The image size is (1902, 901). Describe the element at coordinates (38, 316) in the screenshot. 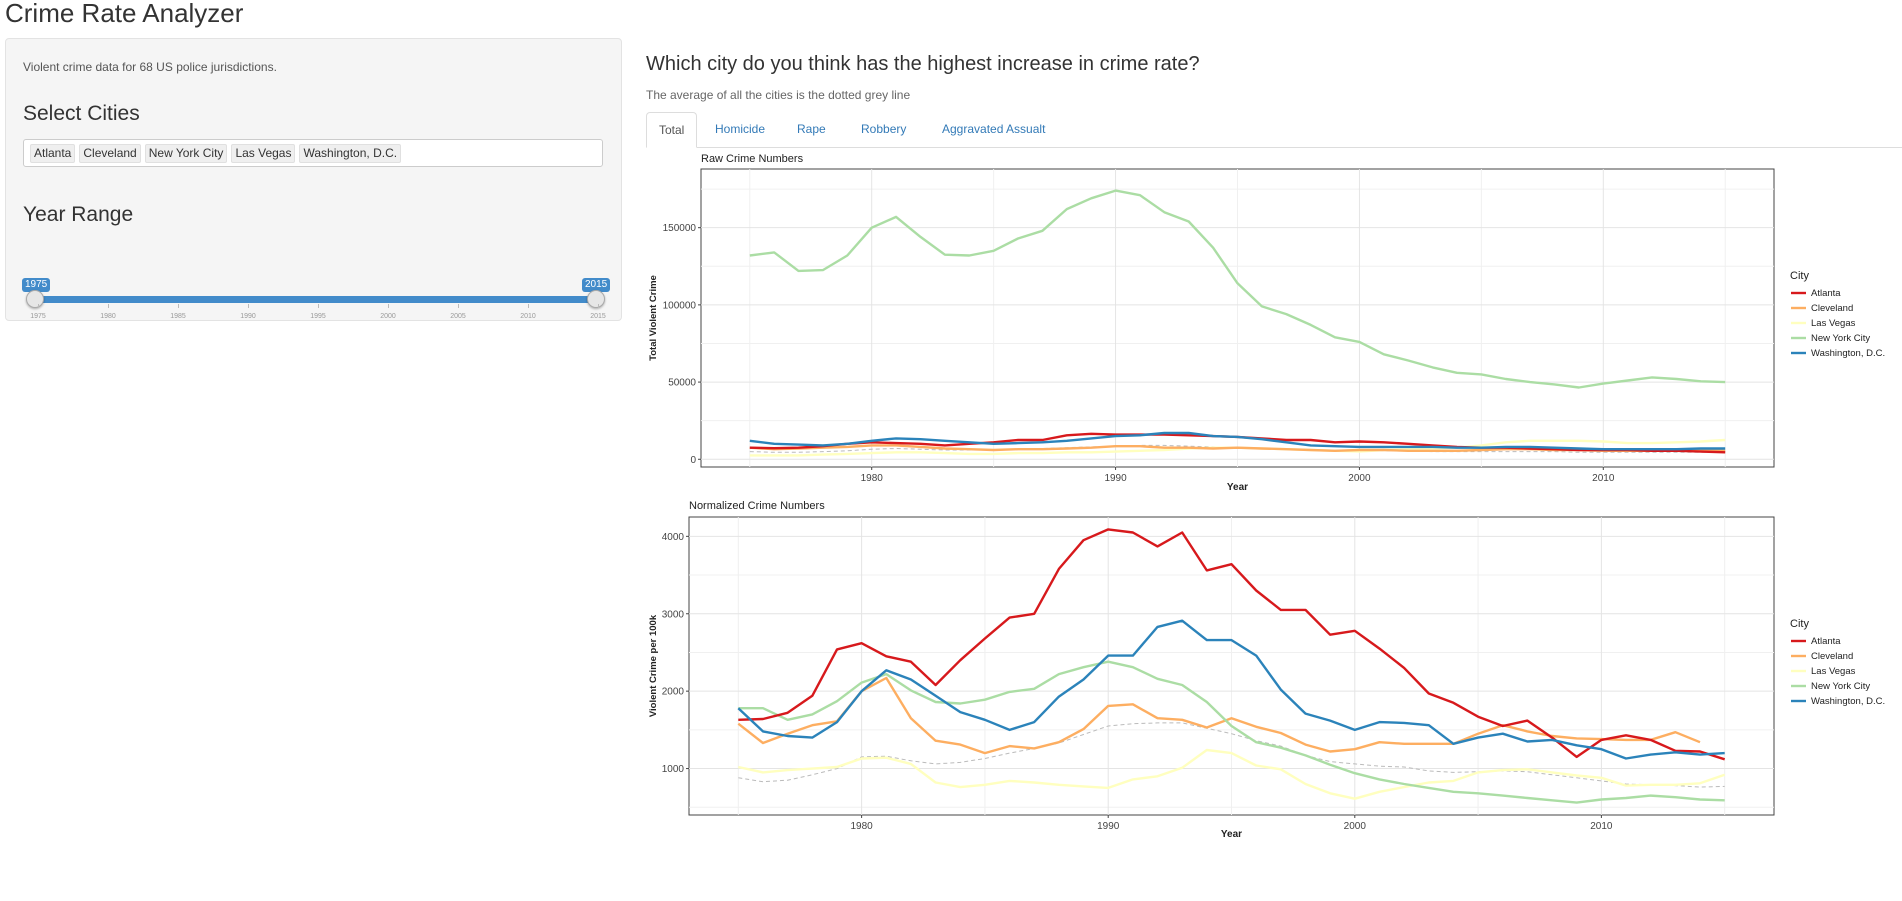

I see `slider-tick-label: 1975` at that location.